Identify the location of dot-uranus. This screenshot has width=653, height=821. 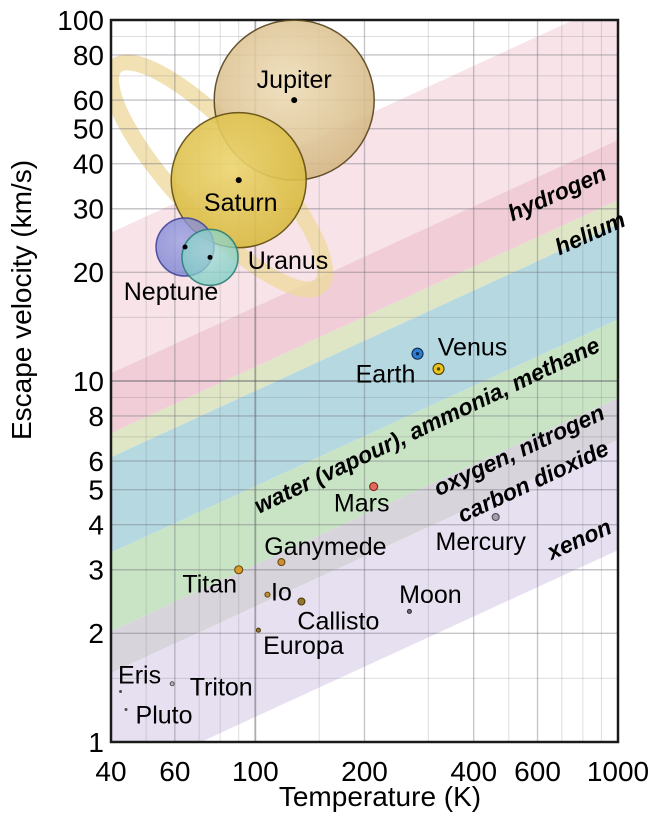
(210, 257).